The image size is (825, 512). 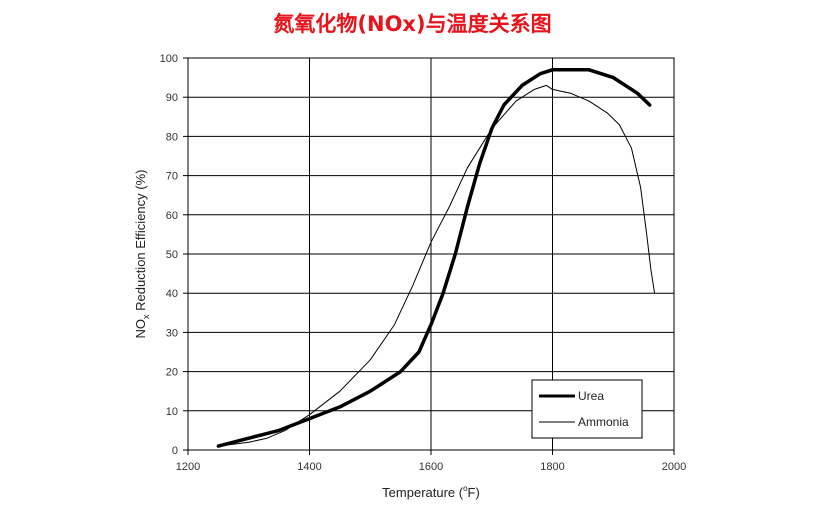 I want to click on y-tick-label: 20, so click(x=172, y=373).